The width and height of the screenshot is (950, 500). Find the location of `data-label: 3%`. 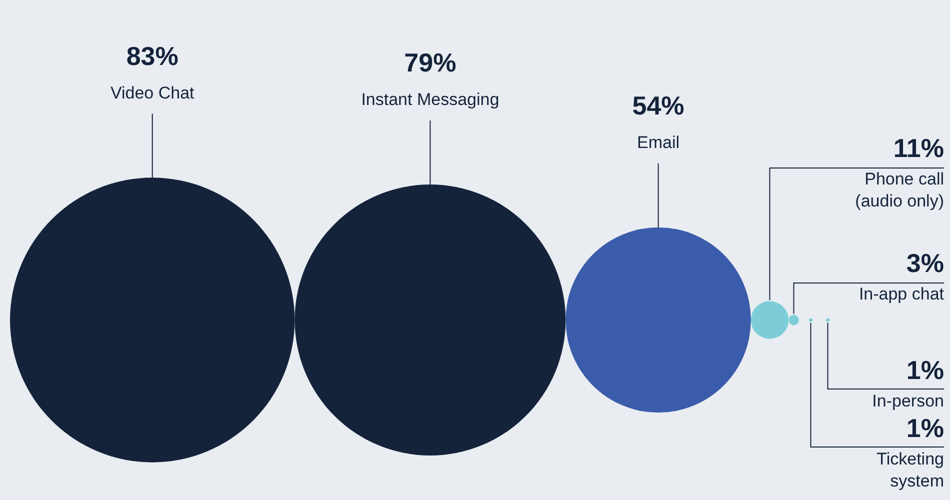

data-label: 3% is located at coordinates (925, 263).